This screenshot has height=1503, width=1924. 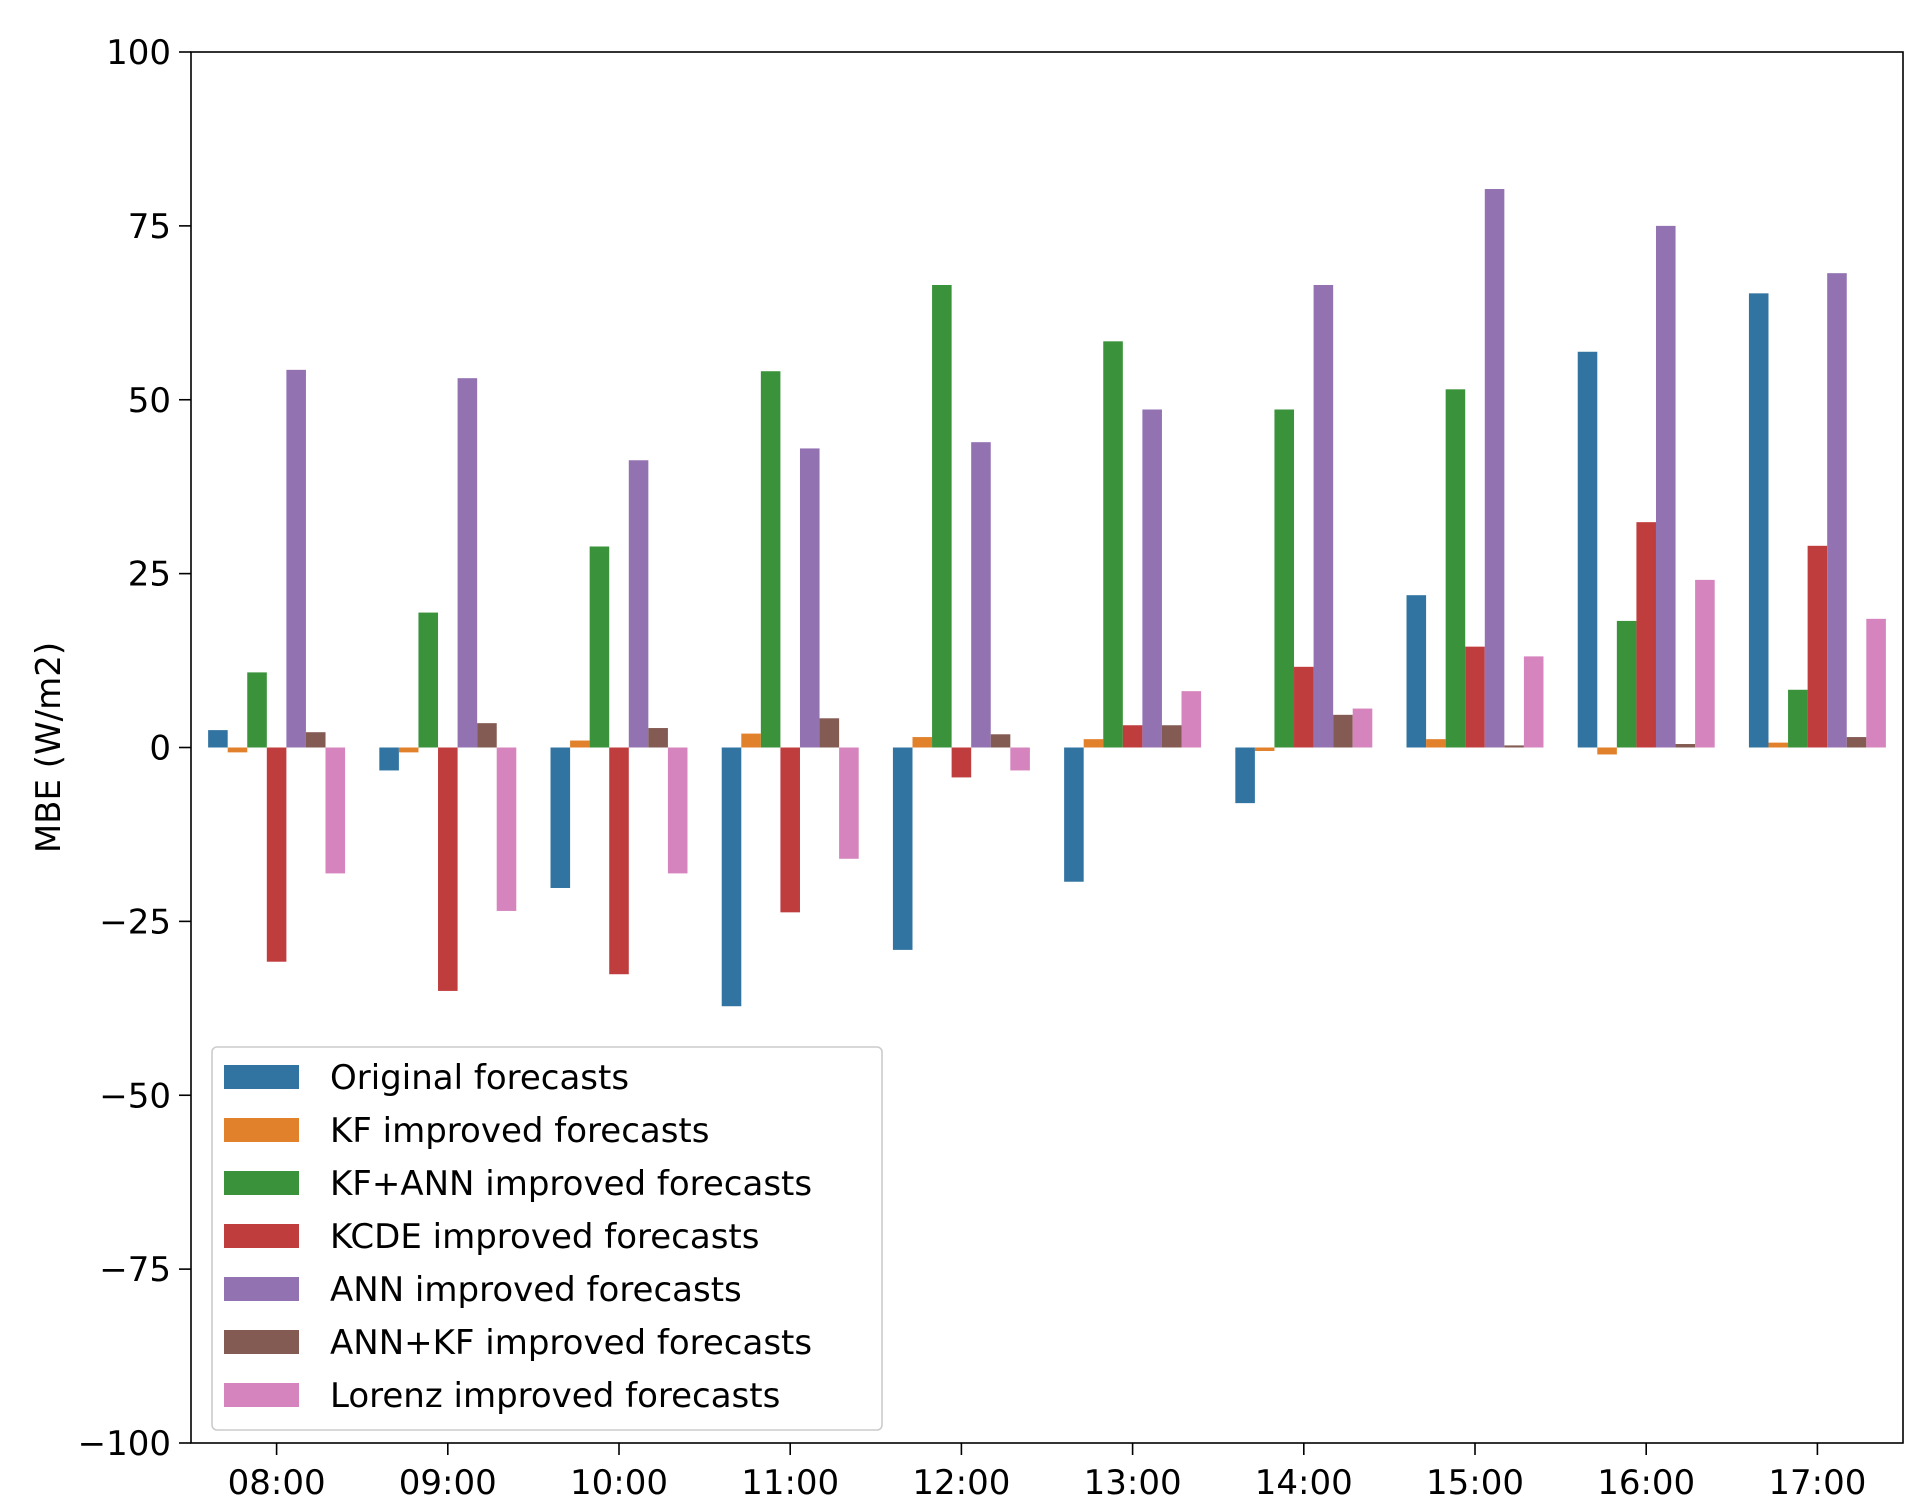 I want to click on x-tick-label: 17:00, so click(x=1817, y=1481).